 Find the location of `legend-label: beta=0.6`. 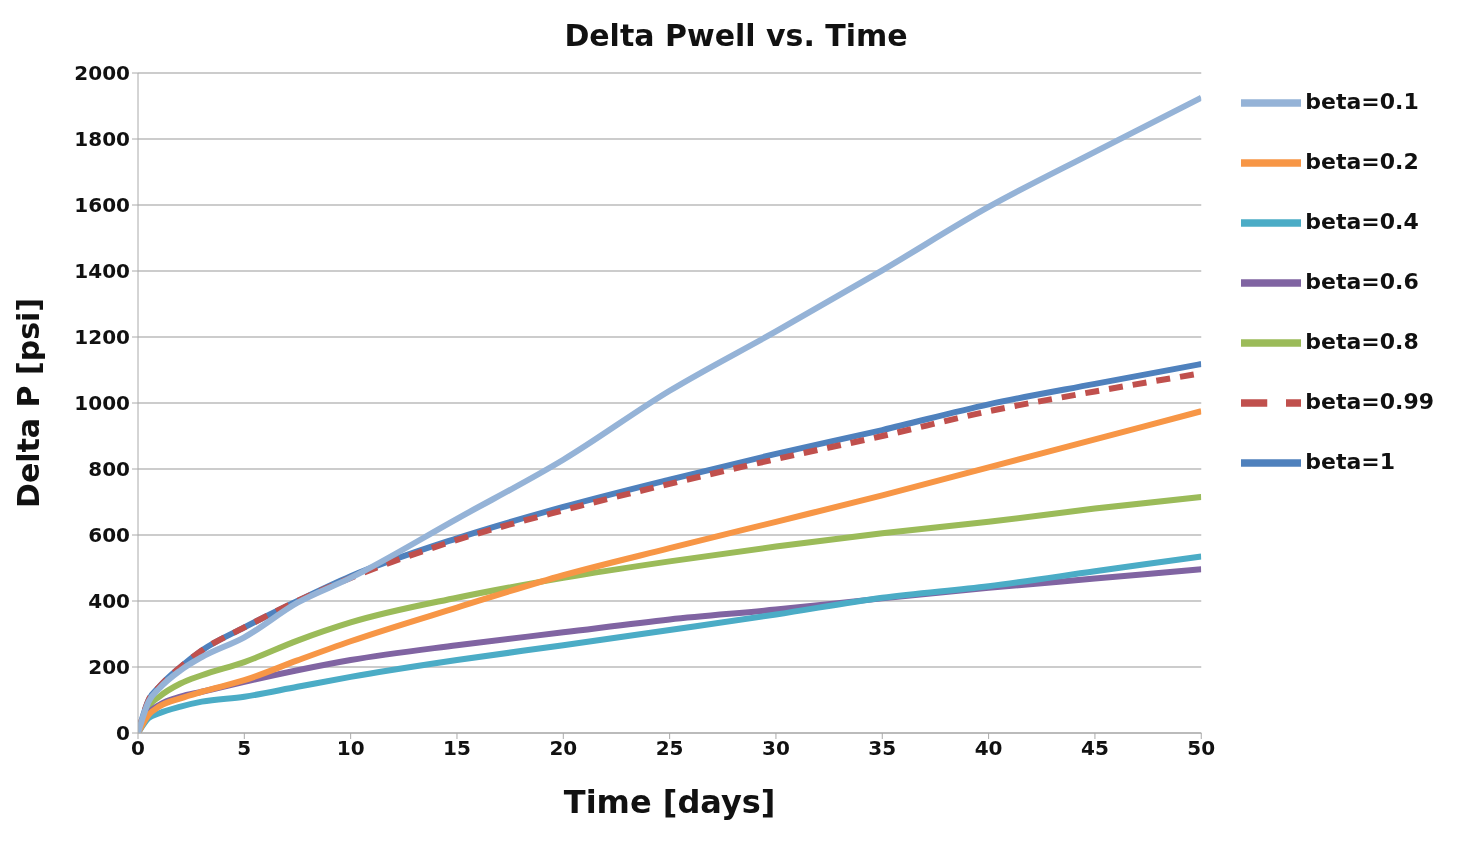

legend-label: beta=0.6 is located at coordinates (1362, 281).